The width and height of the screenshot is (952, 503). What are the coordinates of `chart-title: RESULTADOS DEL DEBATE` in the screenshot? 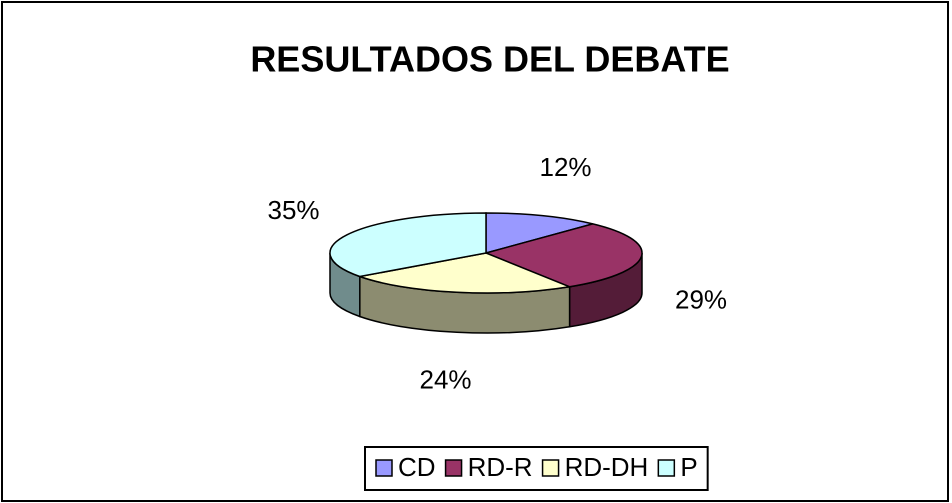 It's located at (489, 59).